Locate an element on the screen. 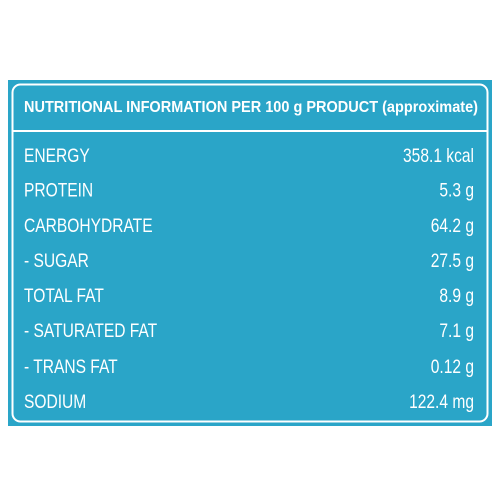 The height and width of the screenshot is (500, 500). row-label: SODIUM is located at coordinates (55, 402).